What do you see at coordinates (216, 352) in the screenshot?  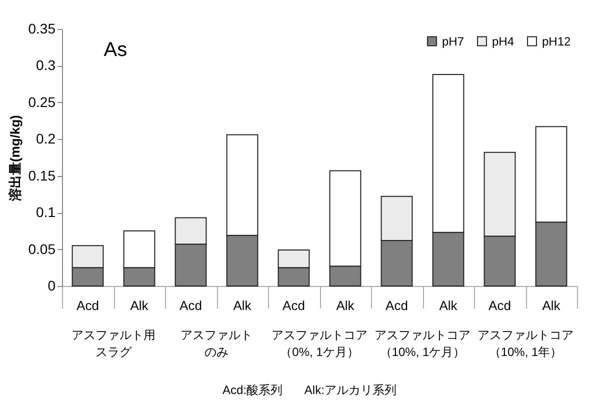 I see `text: のみ` at bounding box center [216, 352].